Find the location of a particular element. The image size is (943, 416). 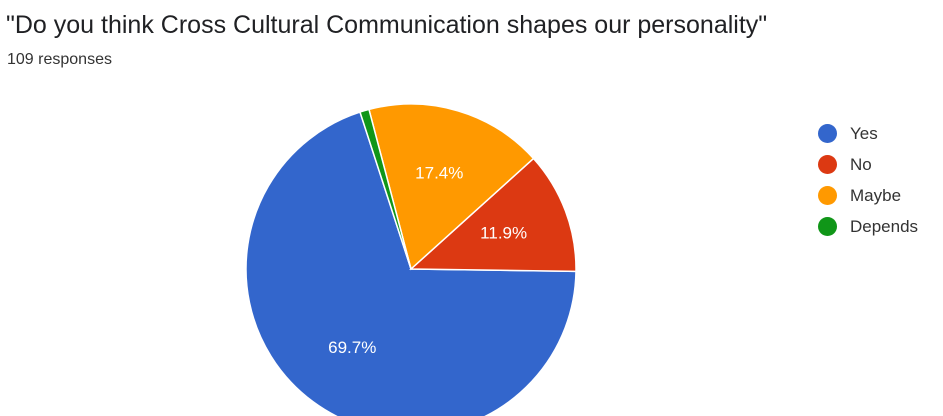

legend-item-maybe: Maybe is located at coordinates (880, 195).